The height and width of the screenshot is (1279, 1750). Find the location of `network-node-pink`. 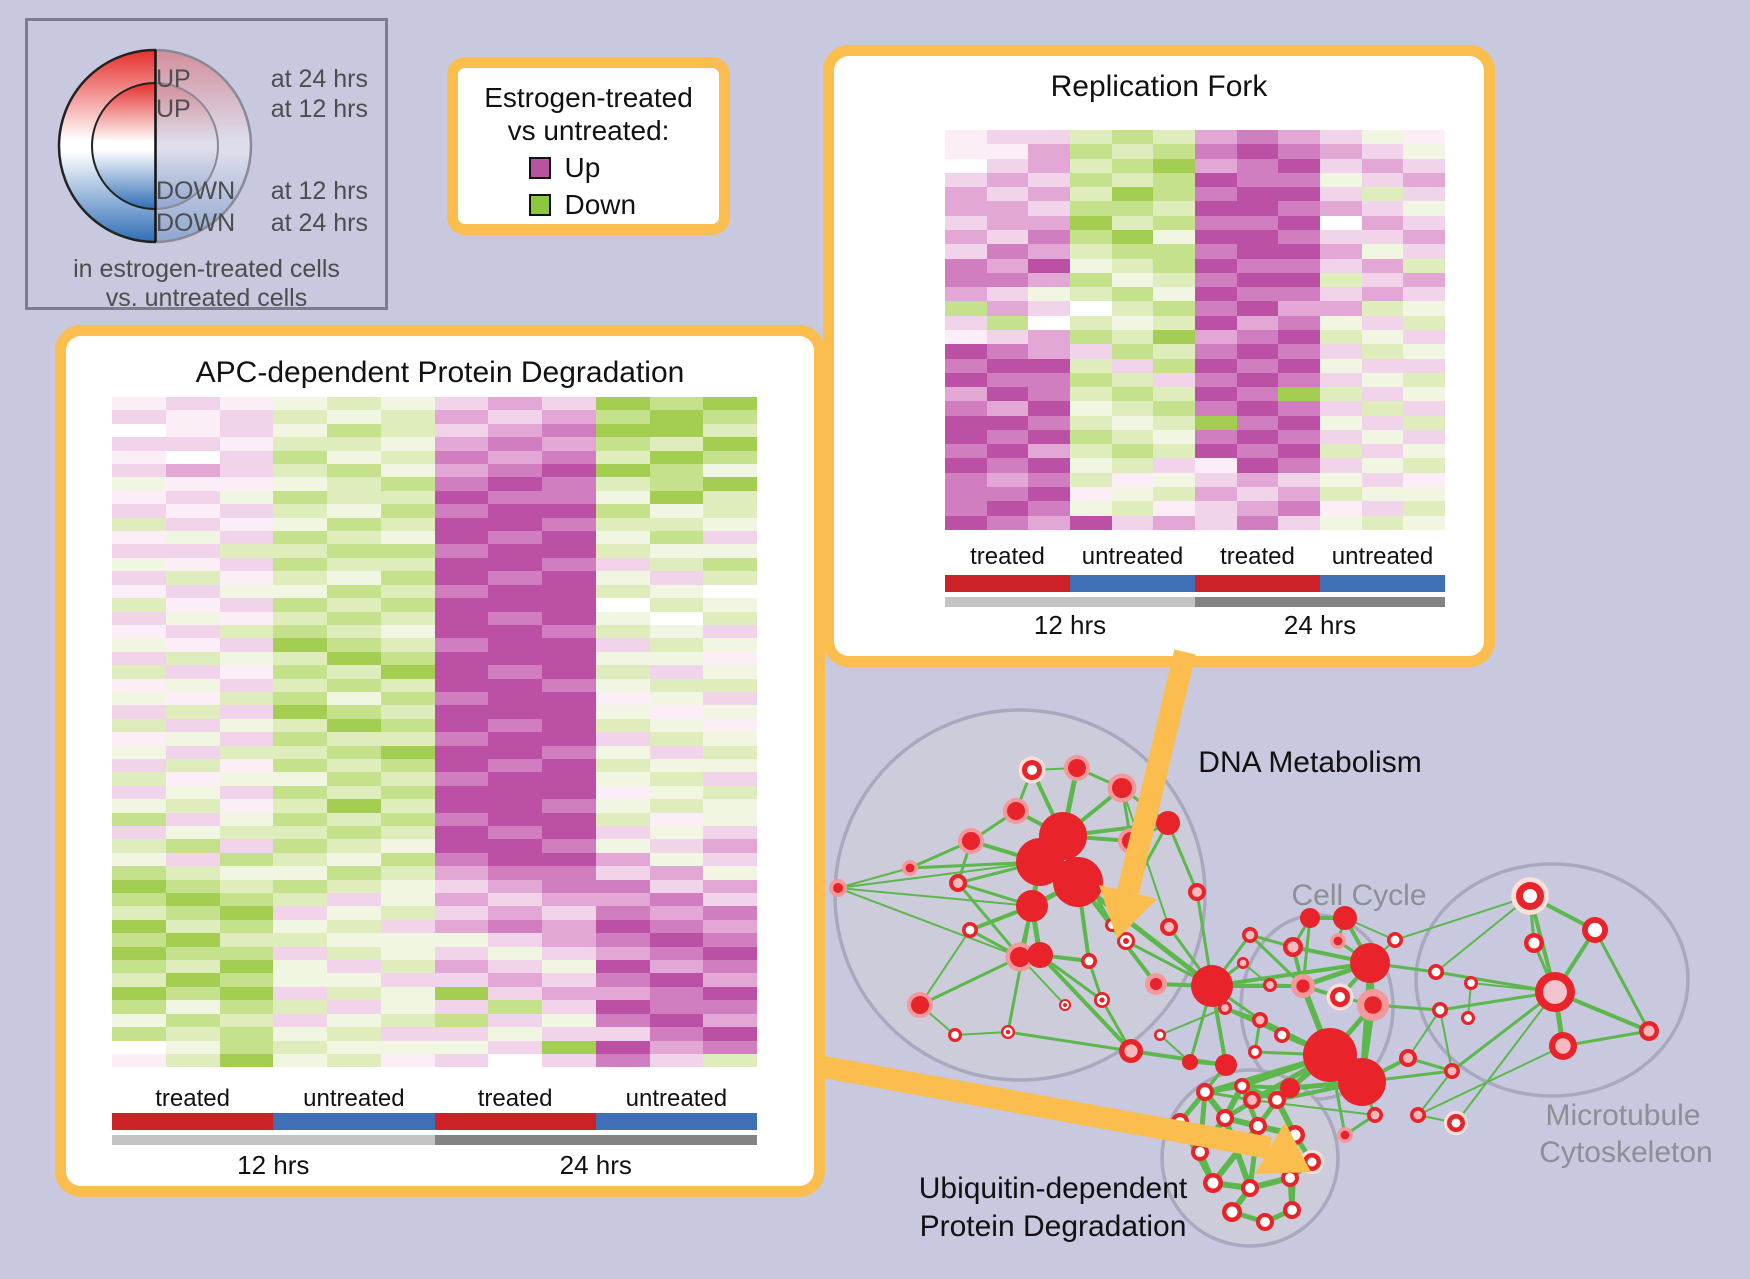

network-node-pink is located at coordinates (1225, 1008).